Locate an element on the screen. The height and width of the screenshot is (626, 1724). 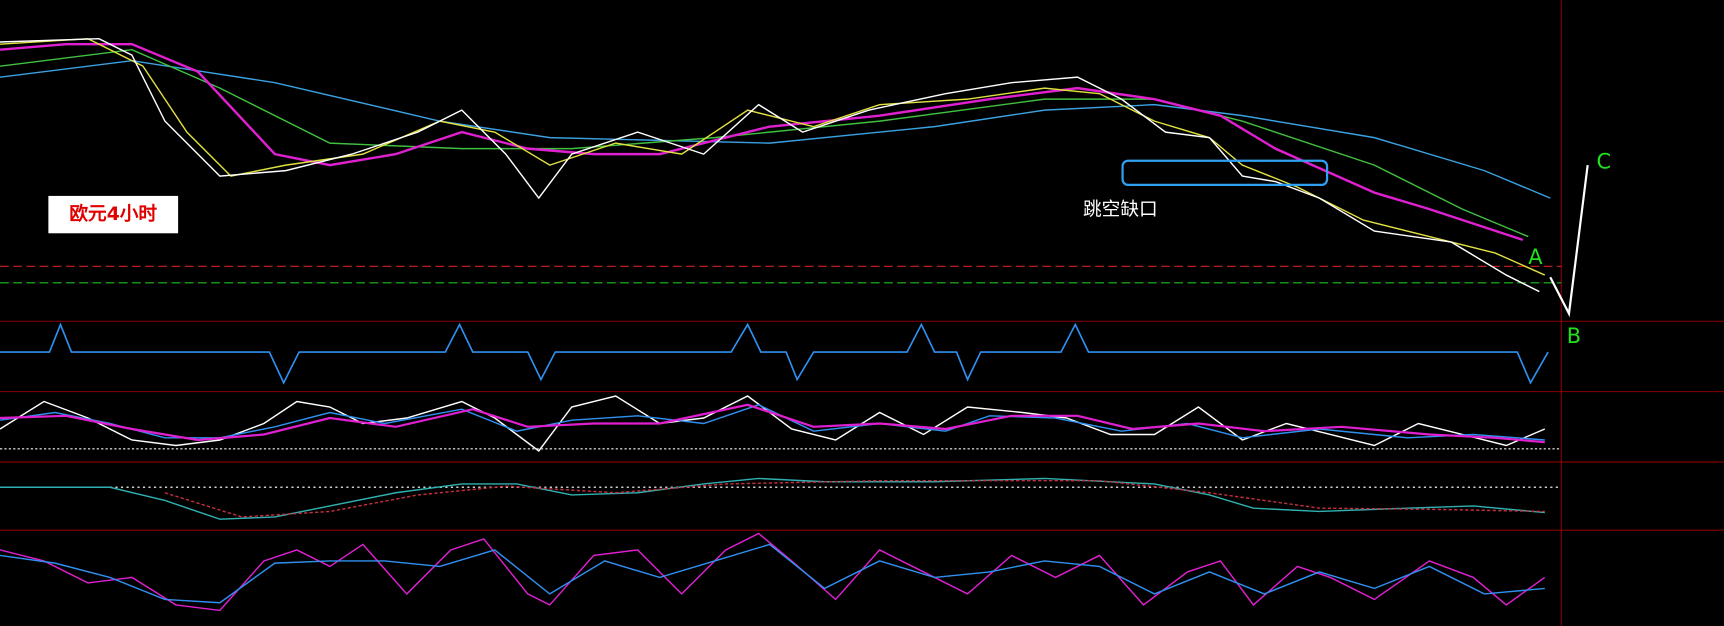
osc-slow is located at coordinates (772, 423).